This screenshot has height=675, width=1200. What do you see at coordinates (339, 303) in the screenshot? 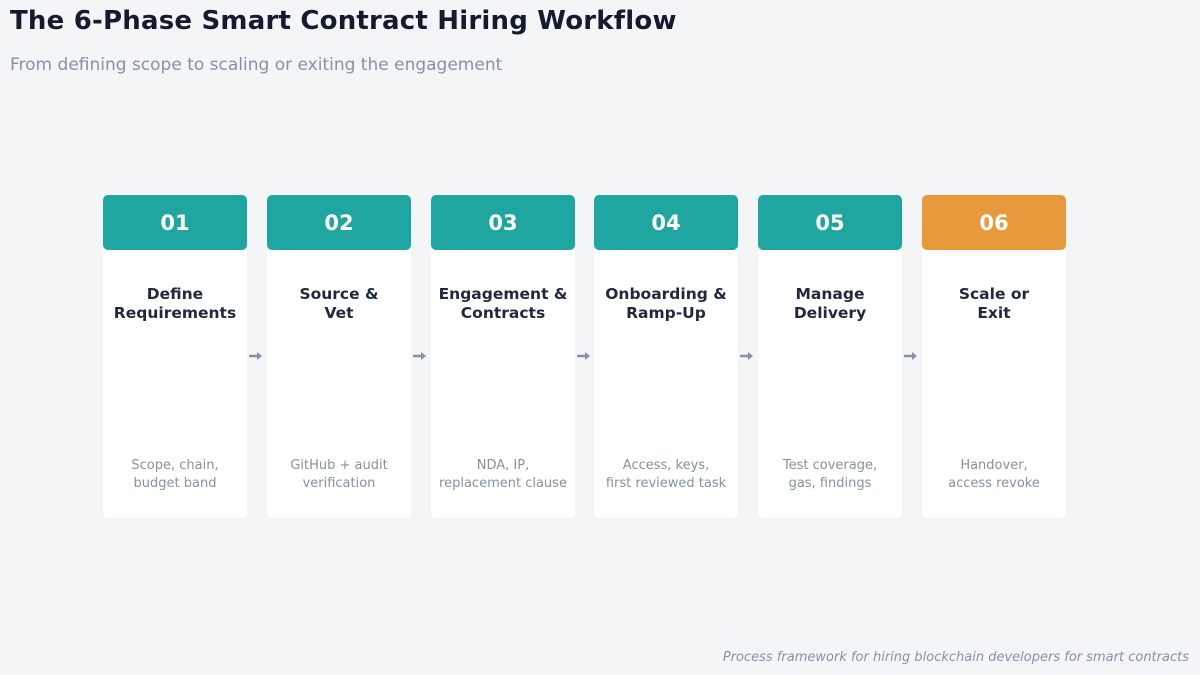
I see `phase-title: Source & Vet` at bounding box center [339, 303].